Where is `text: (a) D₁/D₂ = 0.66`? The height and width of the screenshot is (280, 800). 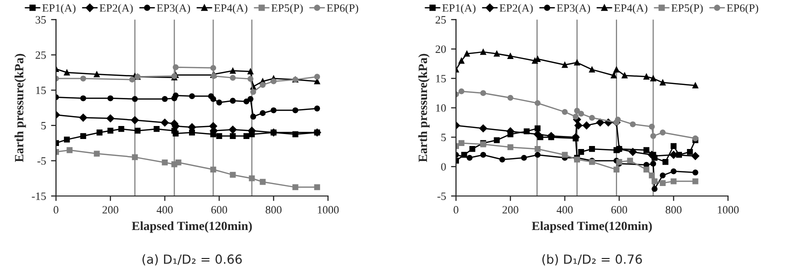
text: (a) D₁/D₂ = 0.66 is located at coordinates (192, 260).